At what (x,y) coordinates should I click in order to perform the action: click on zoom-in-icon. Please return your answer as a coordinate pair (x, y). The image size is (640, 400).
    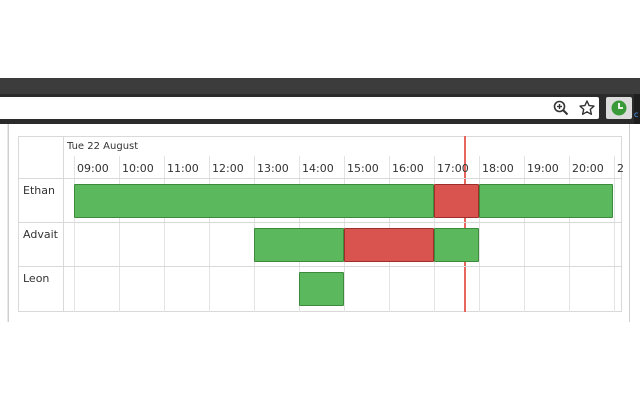
    Looking at the image, I should click on (561, 108).